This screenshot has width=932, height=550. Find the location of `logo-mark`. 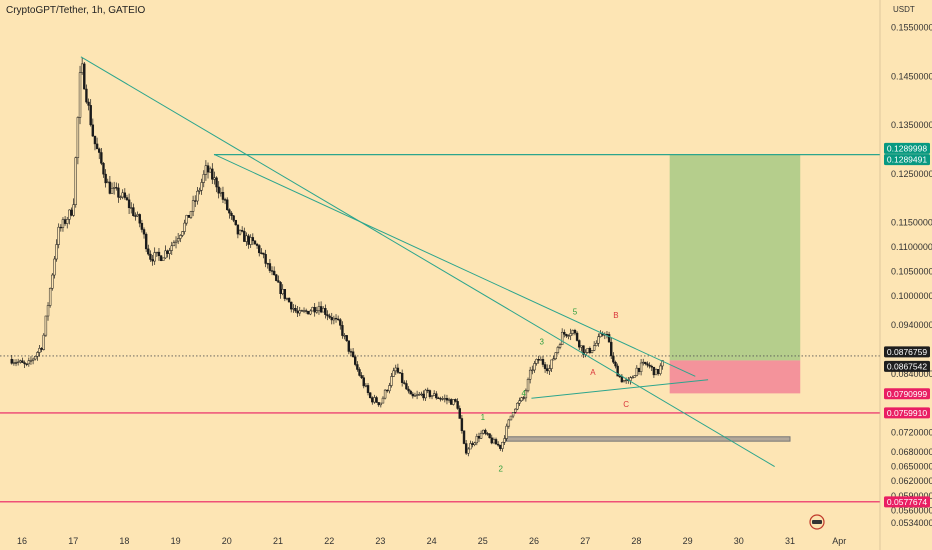

logo-mark is located at coordinates (817, 522).